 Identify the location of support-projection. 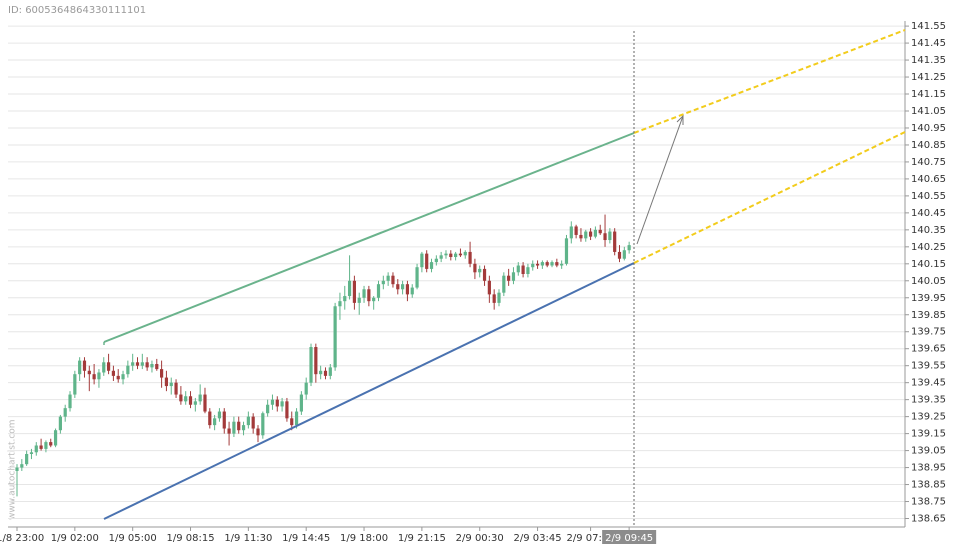
(769, 197).